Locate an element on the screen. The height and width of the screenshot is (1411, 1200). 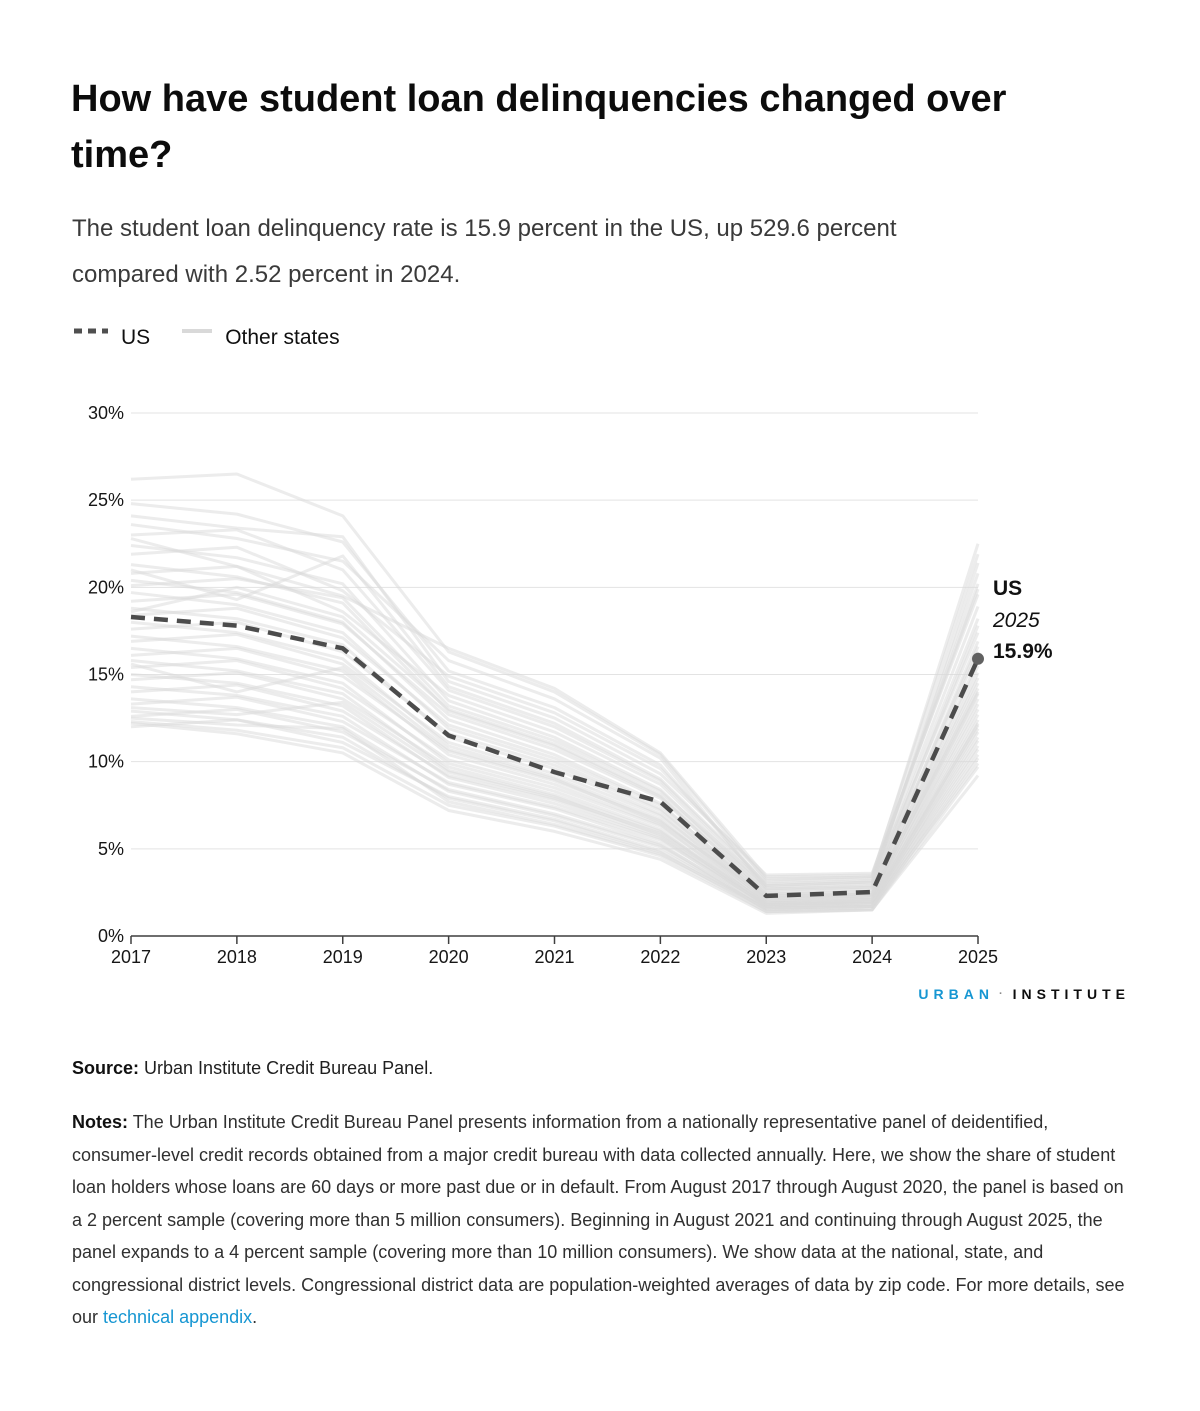
us-line is located at coordinates (555, 756).